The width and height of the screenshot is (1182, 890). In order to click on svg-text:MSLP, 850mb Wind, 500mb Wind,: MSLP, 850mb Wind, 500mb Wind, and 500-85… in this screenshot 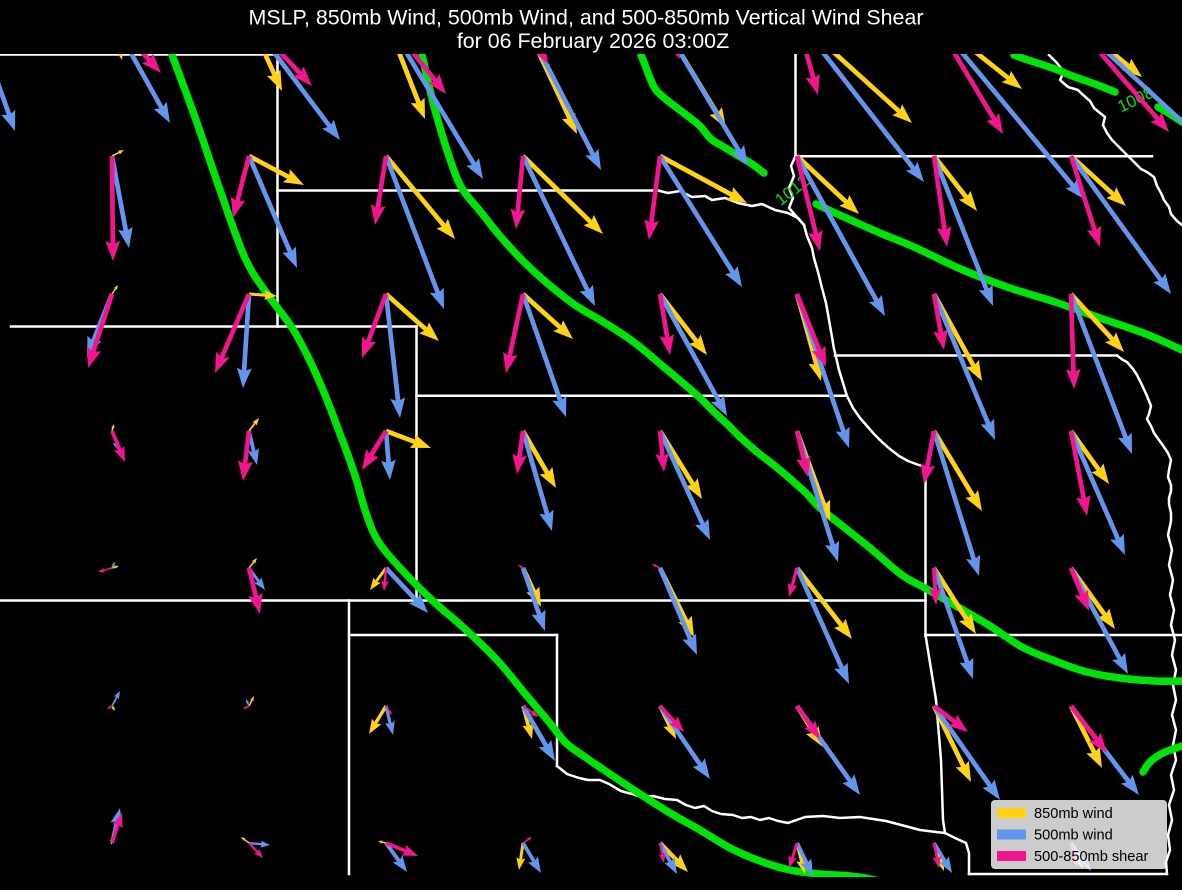, I will do `click(586, 18)`.